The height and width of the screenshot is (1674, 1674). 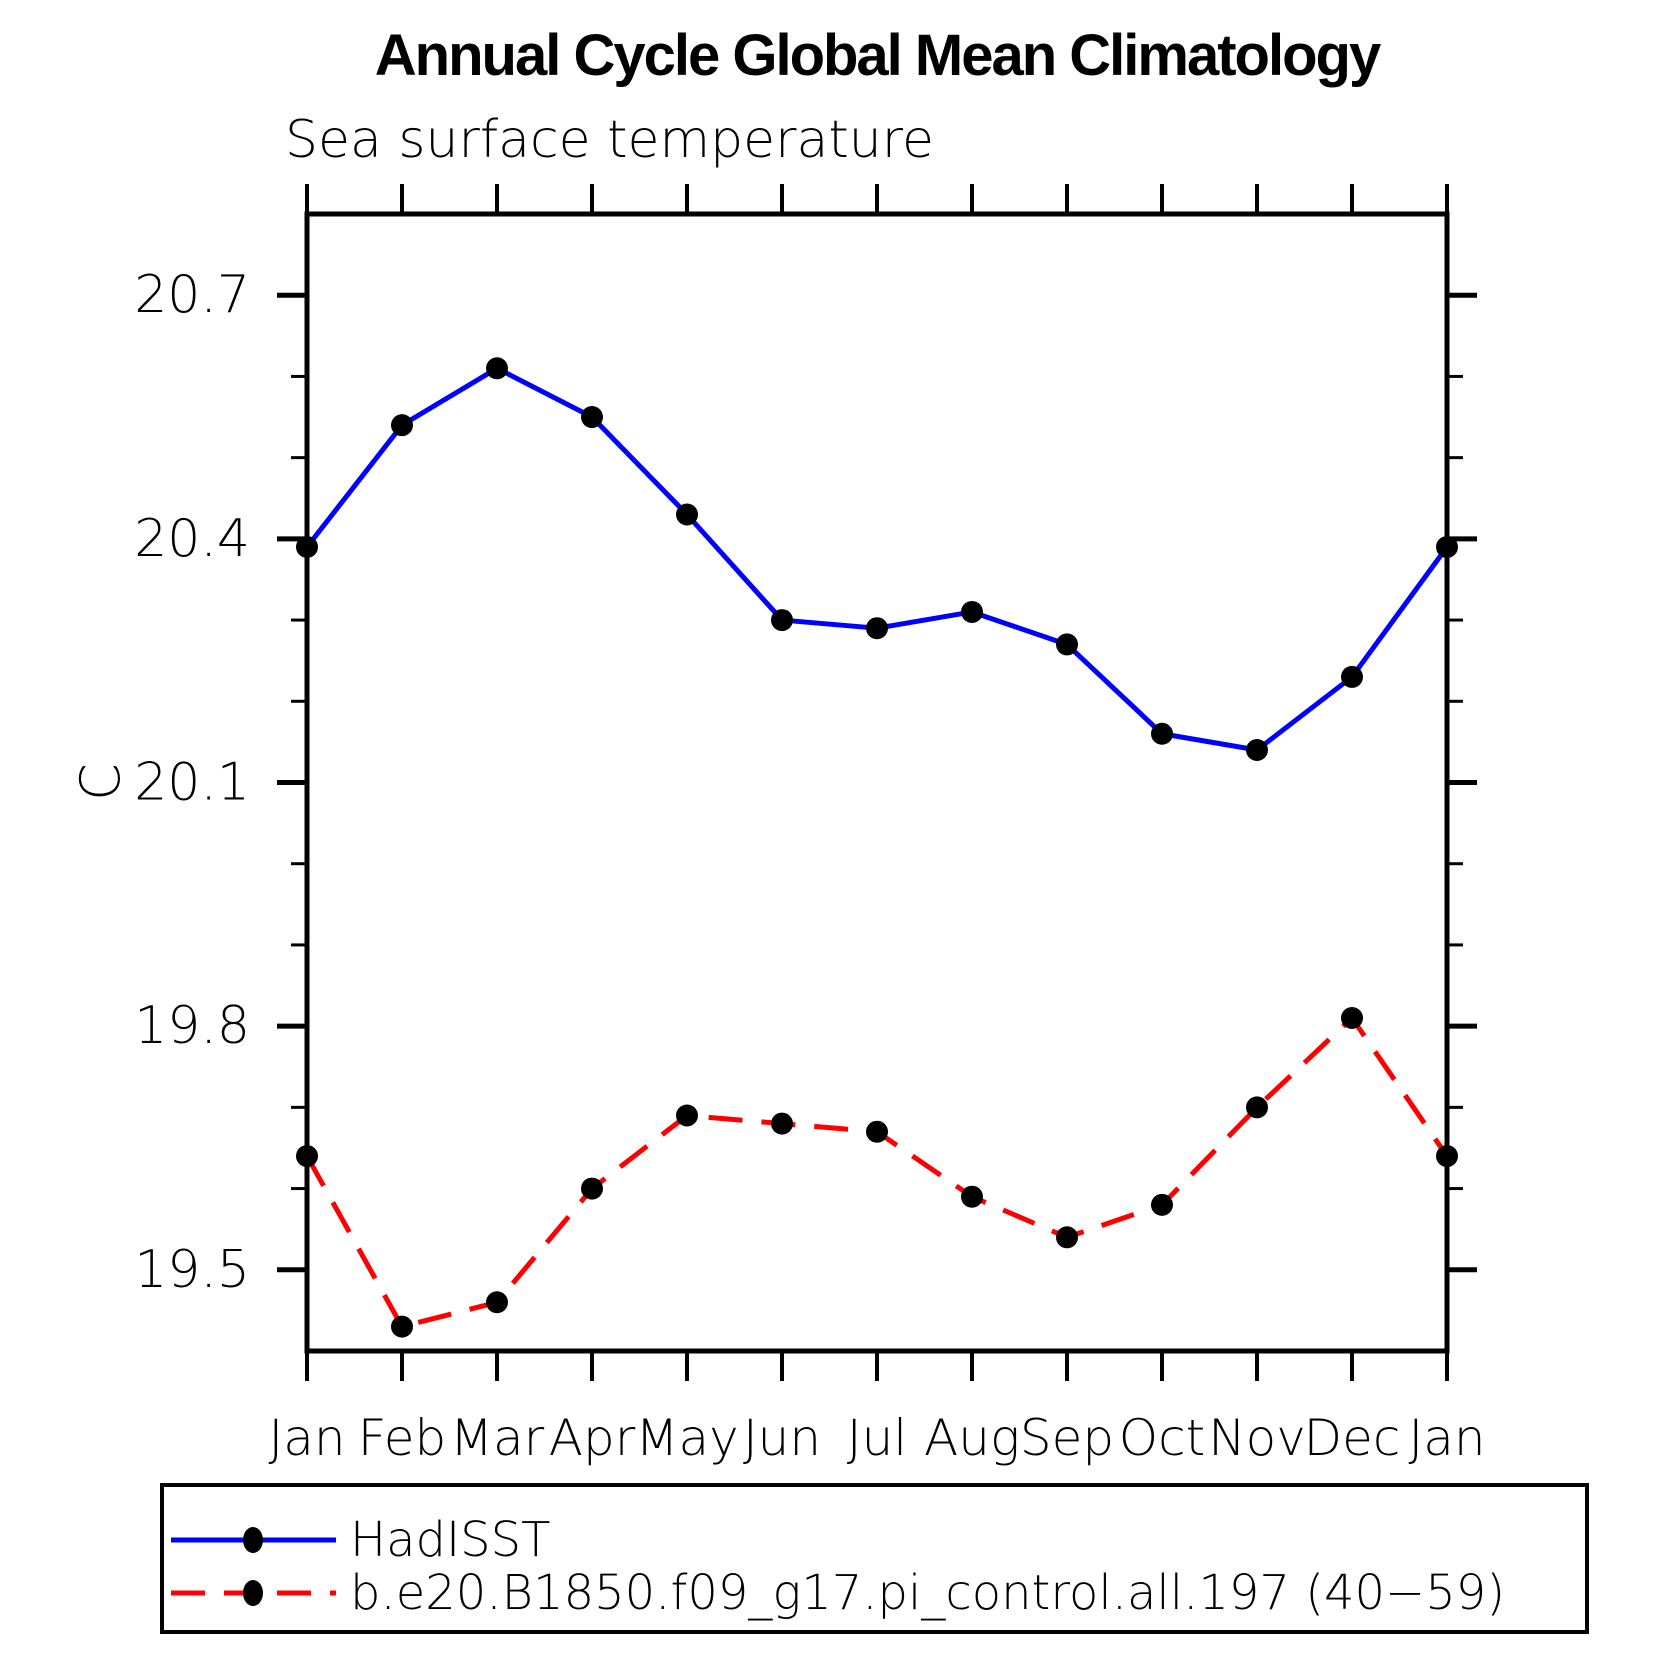 I want to click on x-tick-label: Oct, so click(x=1162, y=1438).